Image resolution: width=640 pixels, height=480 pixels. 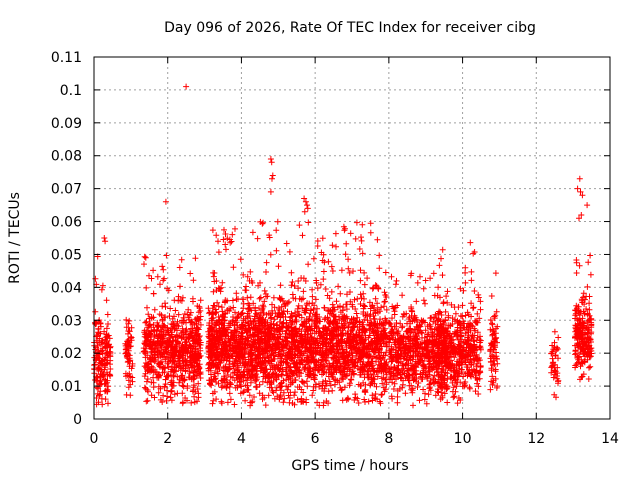 I want to click on y-tick-label: 0.05, so click(x=66, y=255).